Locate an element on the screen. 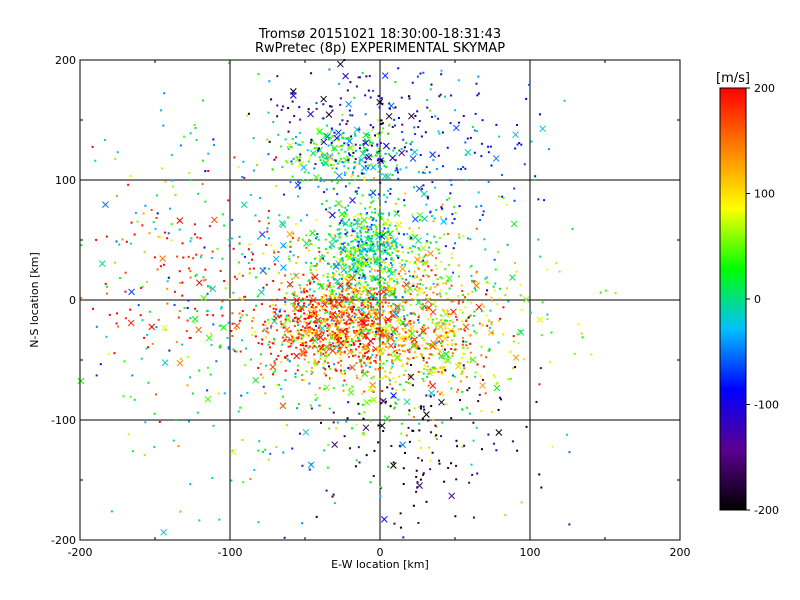  x-tick-label: -200 is located at coordinates (80, 552).